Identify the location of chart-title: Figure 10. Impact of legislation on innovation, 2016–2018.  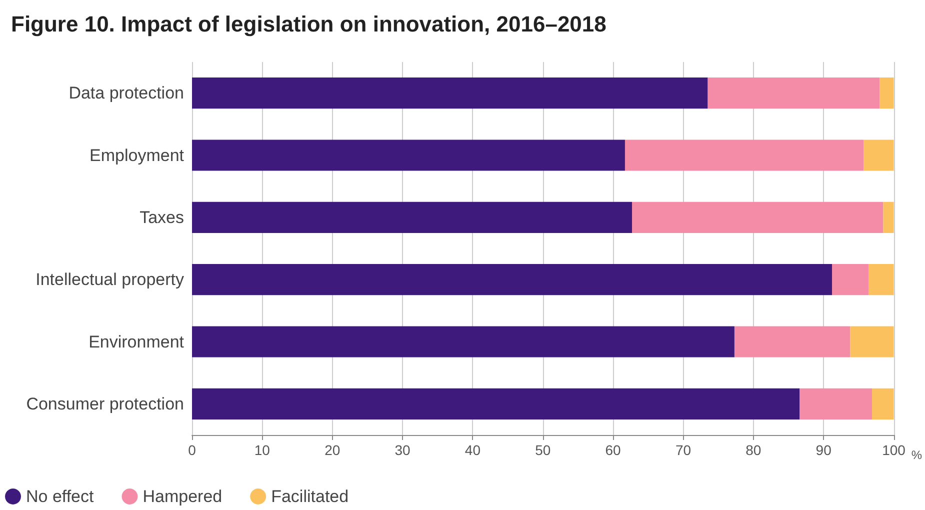
(308, 24).